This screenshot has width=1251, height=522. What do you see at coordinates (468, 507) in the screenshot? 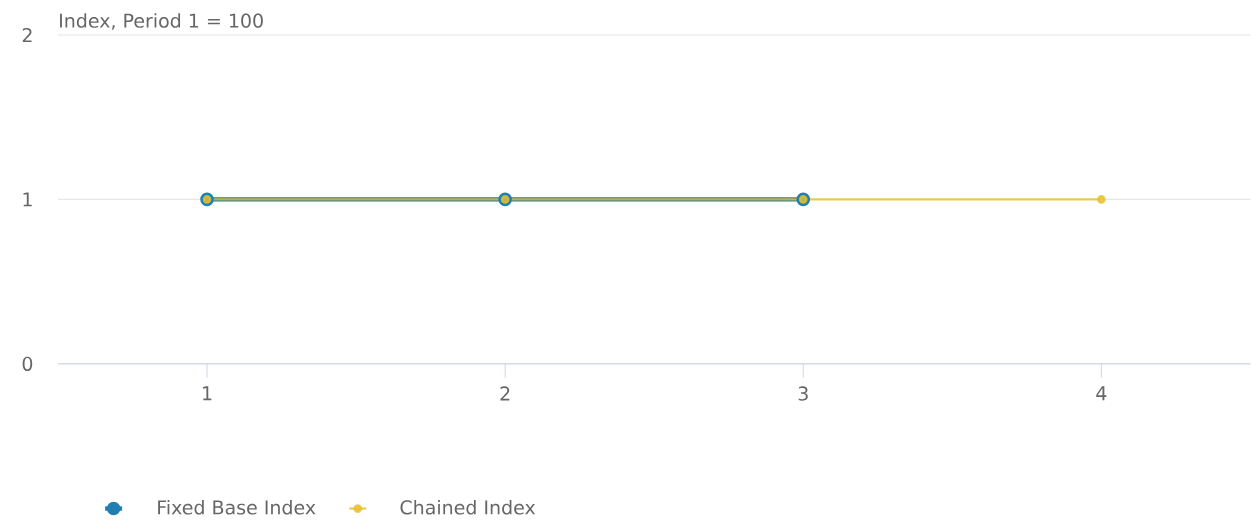
I see `legend-label: Chained Index` at bounding box center [468, 507].